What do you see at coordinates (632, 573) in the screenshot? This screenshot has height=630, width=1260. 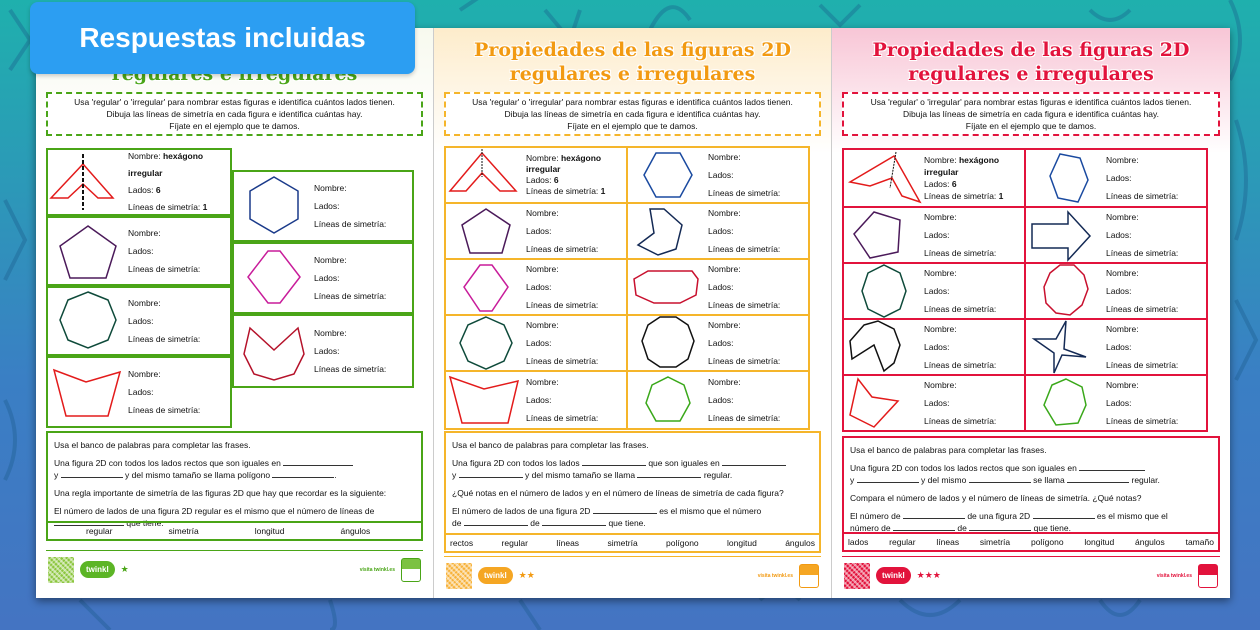 I see `worksheet-footer: twinkl ★★ visita twinkl.es` at bounding box center [632, 573].